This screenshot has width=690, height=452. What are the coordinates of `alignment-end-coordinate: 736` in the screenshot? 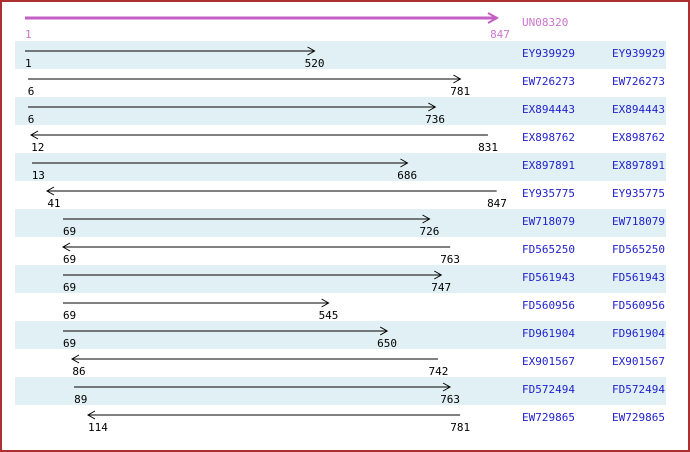 It's located at (435, 119).